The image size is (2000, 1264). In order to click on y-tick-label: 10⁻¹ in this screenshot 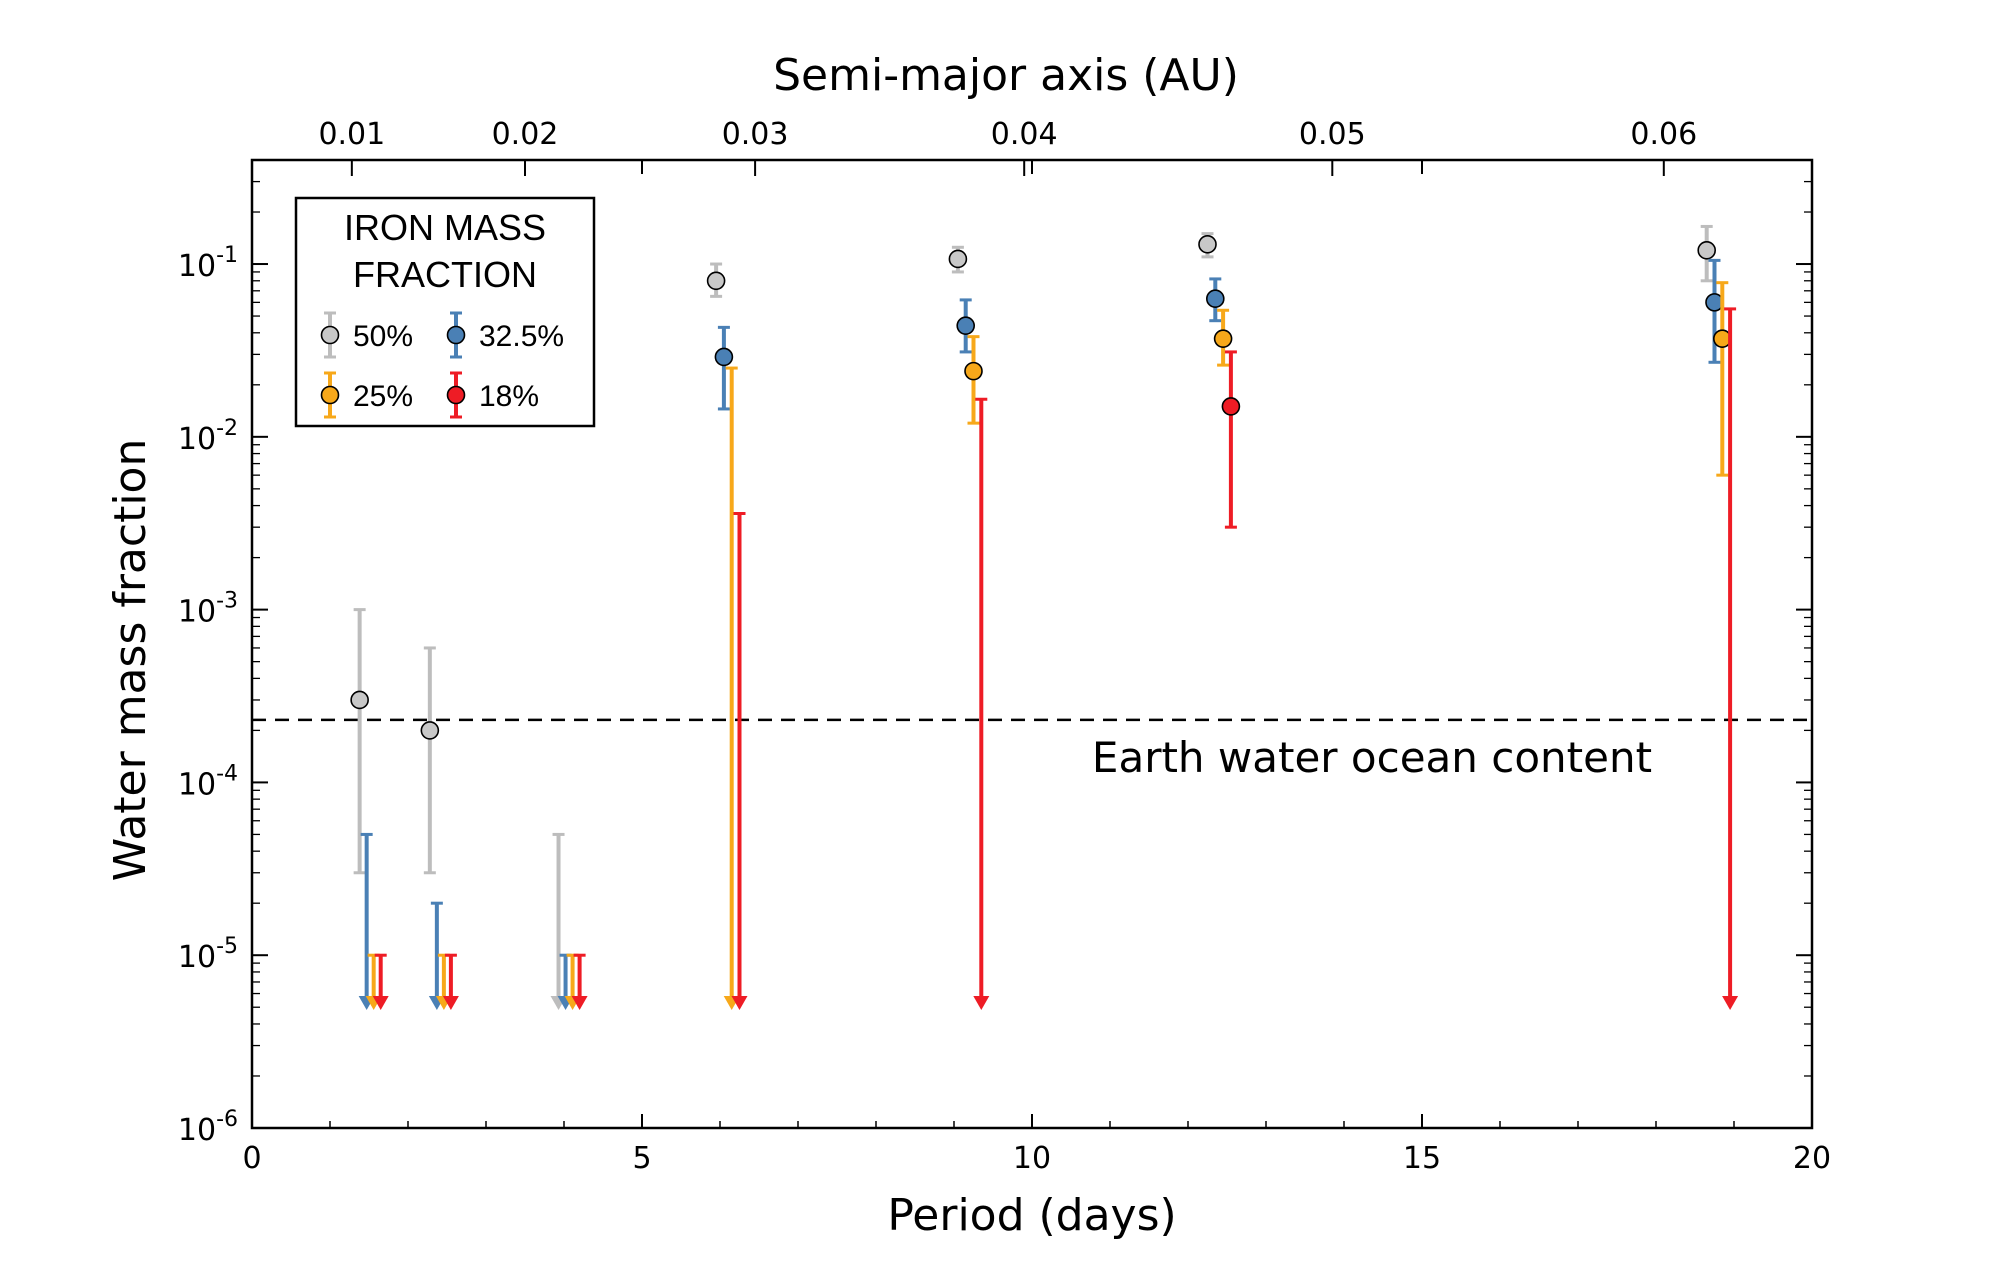, I will do `click(208, 263)`.